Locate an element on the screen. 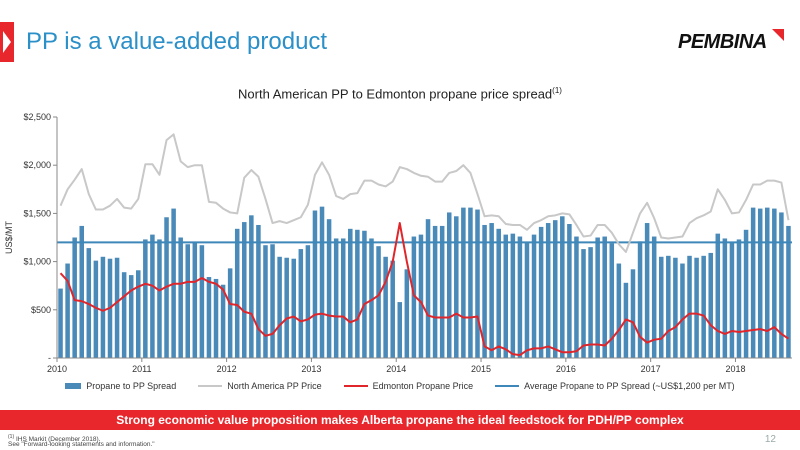  footnote-source: (1) IHS Markit (December 2018). is located at coordinates (54, 438).